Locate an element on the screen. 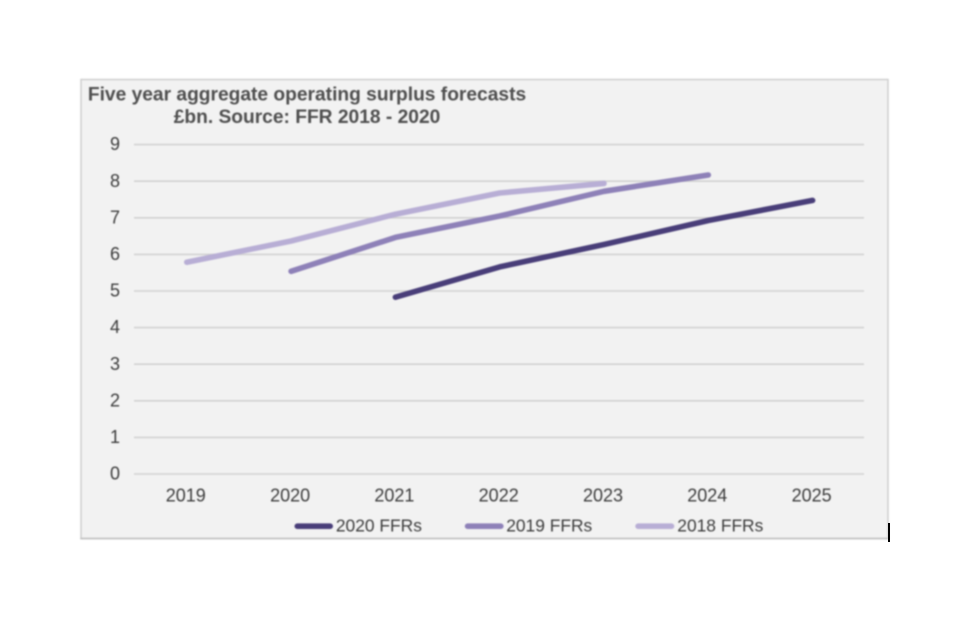 Image resolution: width=960 pixels, height=640 pixels. svg-text: 2024 is located at coordinates (707, 496).